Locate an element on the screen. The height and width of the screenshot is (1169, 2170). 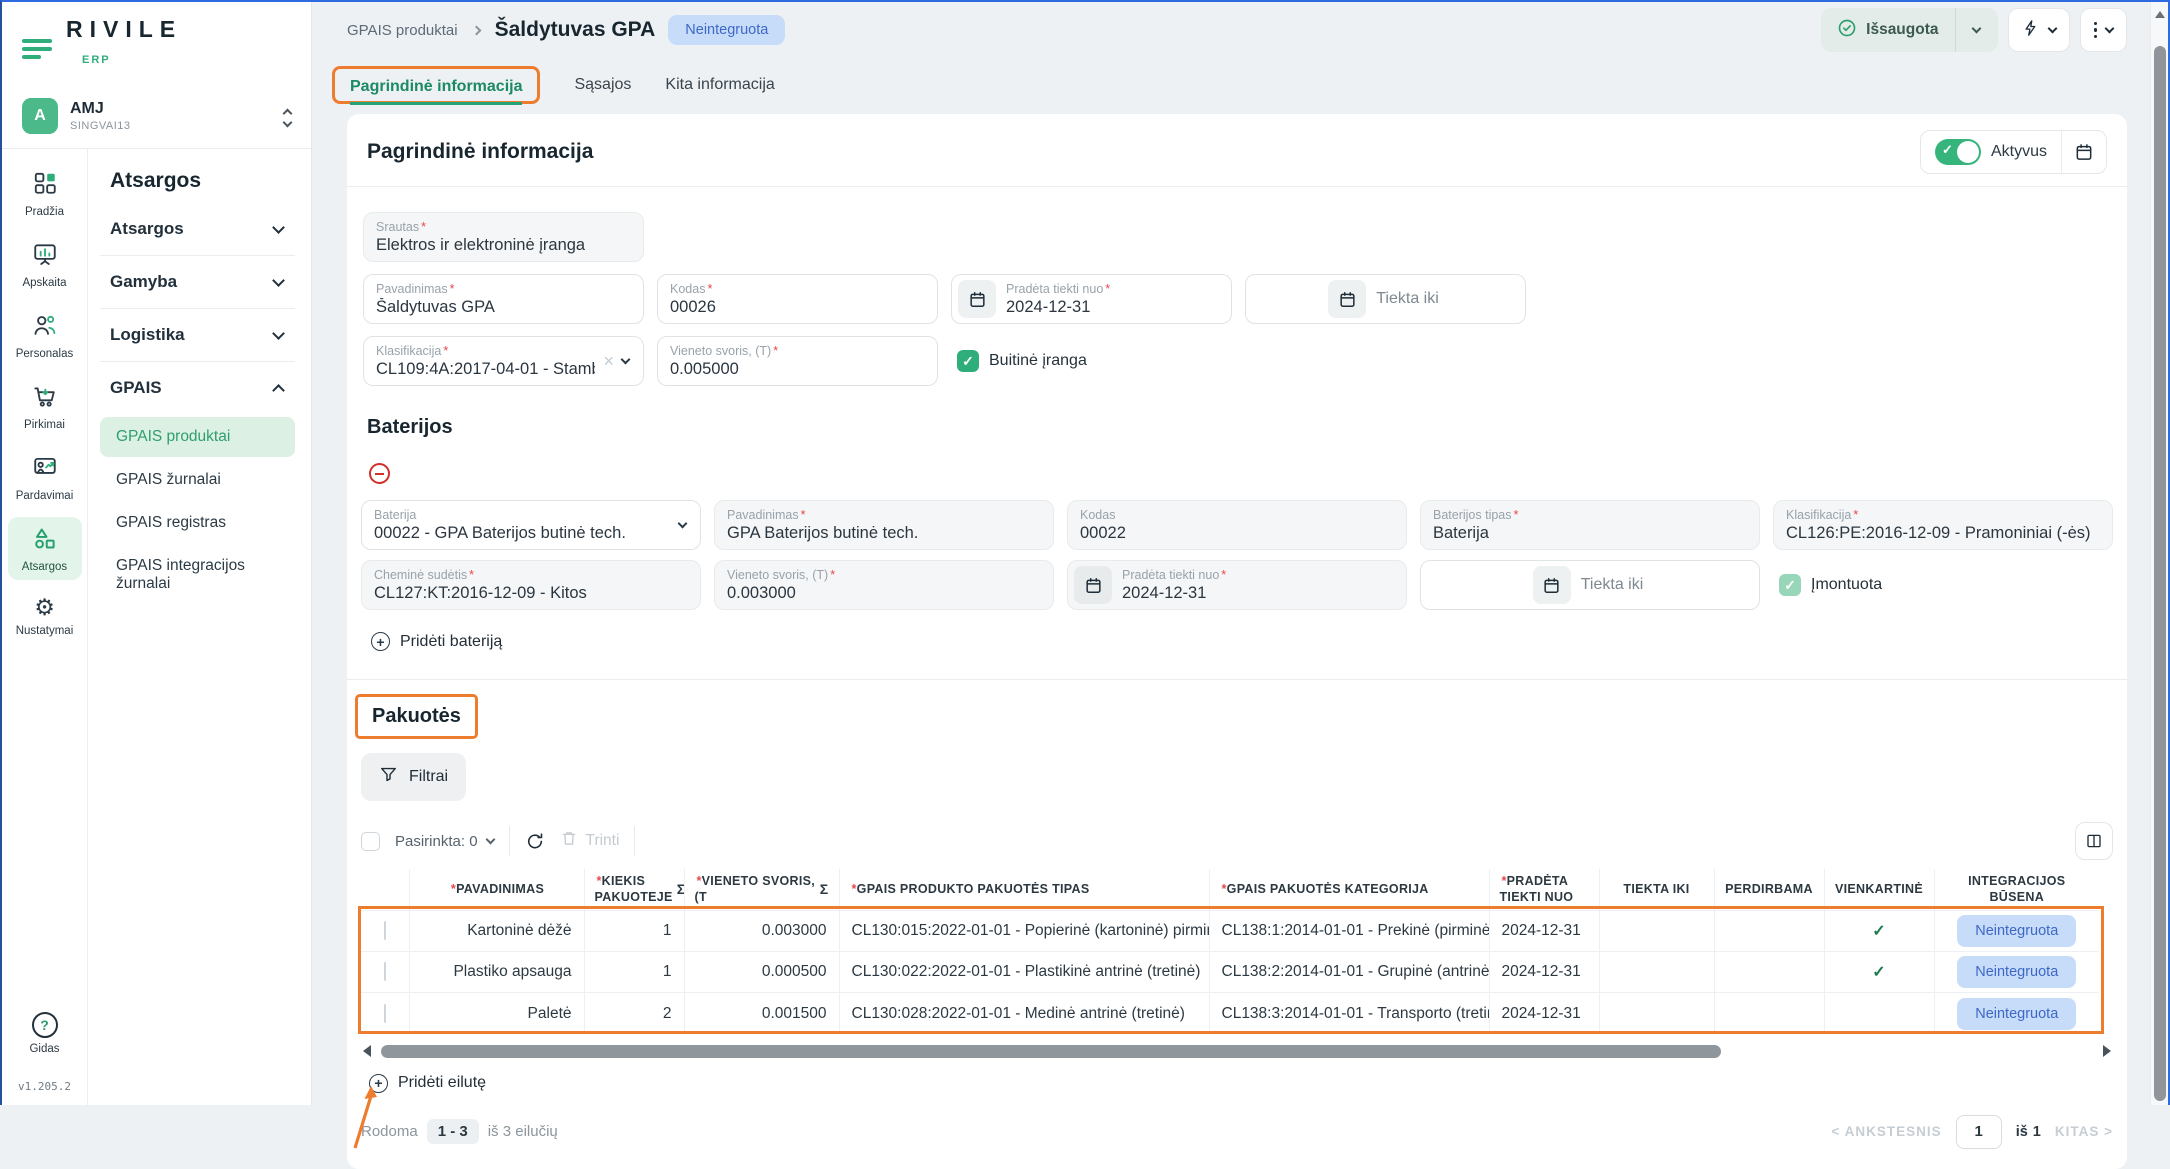
scroll-right-arrow is located at coordinates (2107, 1051).